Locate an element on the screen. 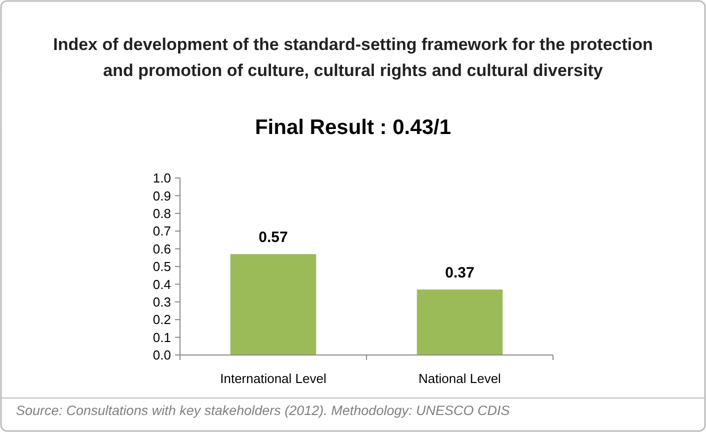  source-note: Source: Consultations with key stakeholders (2012). Methodology: UNESCO CDIS is located at coordinates (263, 410).